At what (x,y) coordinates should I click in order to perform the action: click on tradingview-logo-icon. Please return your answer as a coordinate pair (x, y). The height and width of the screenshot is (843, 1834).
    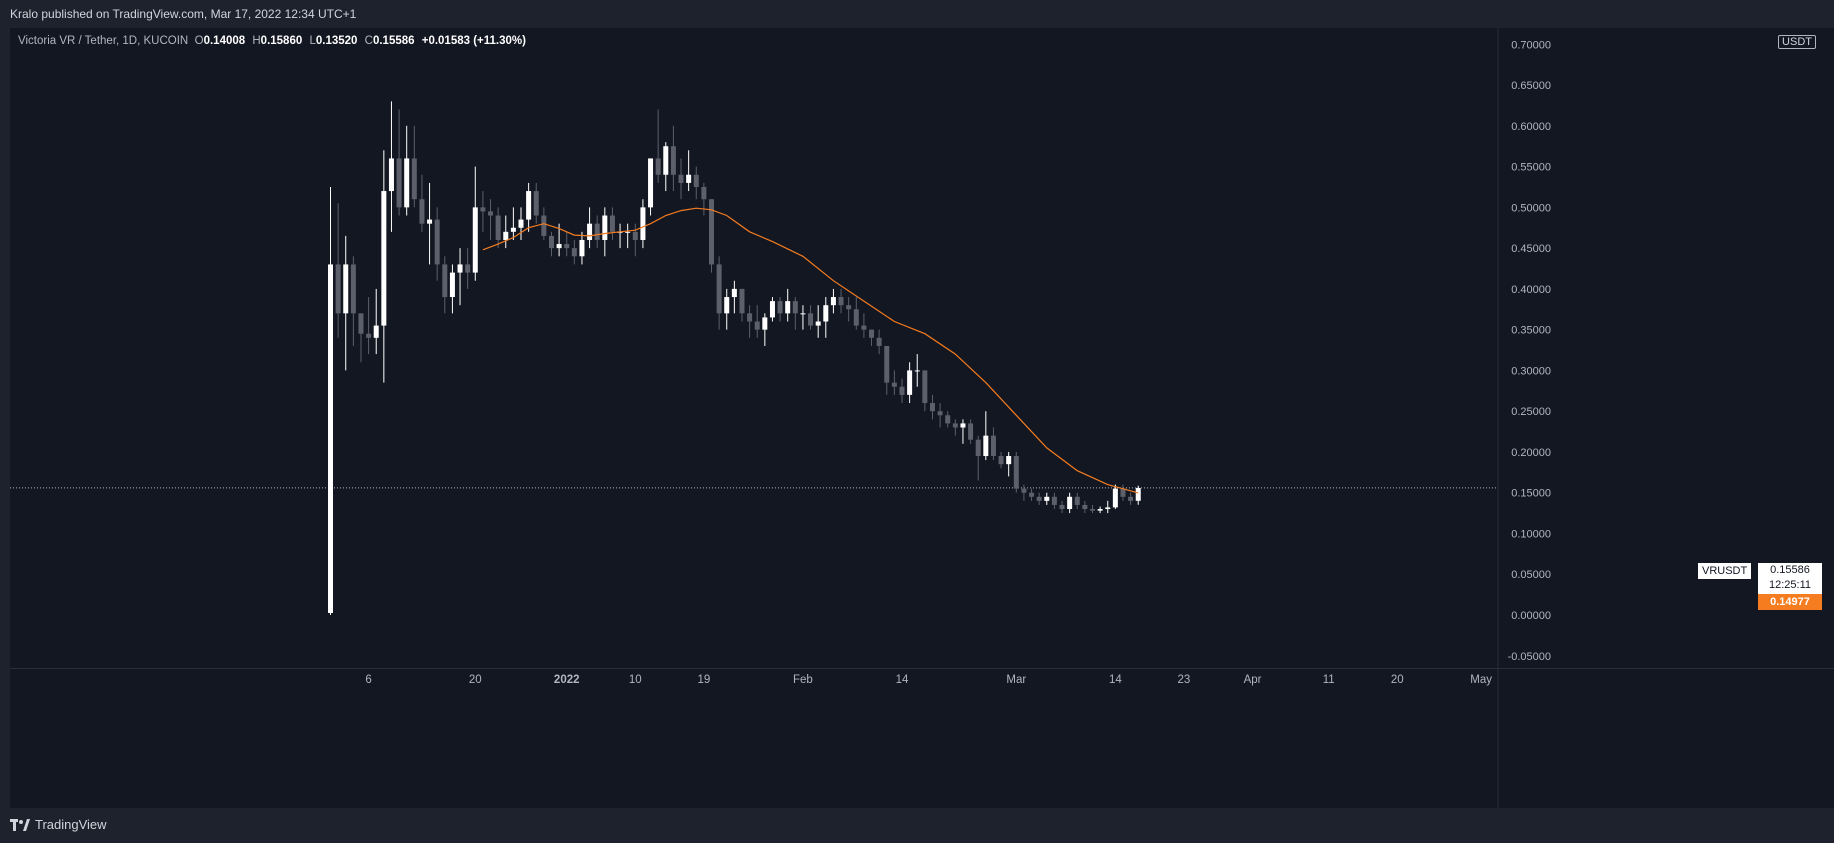
    Looking at the image, I should click on (20, 824).